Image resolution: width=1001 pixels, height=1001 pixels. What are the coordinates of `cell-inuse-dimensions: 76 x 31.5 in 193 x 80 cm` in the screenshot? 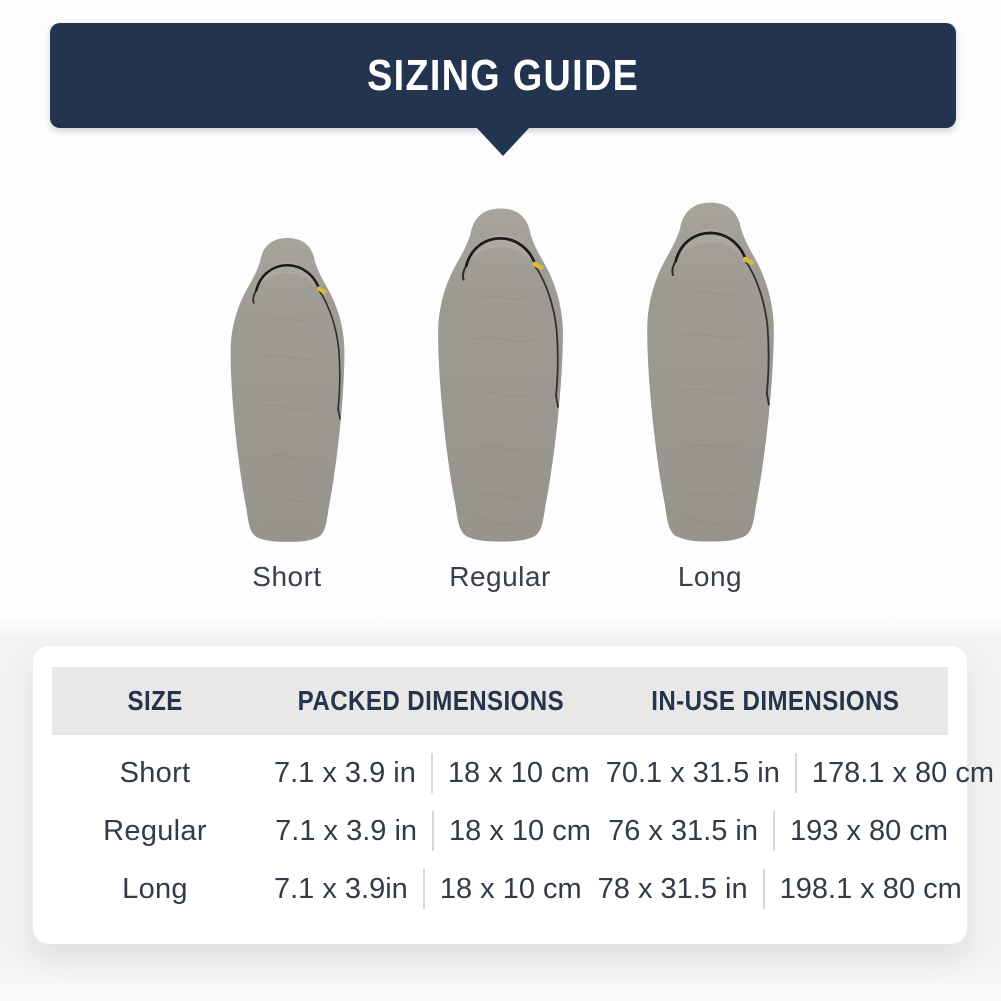 It's located at (770, 831).